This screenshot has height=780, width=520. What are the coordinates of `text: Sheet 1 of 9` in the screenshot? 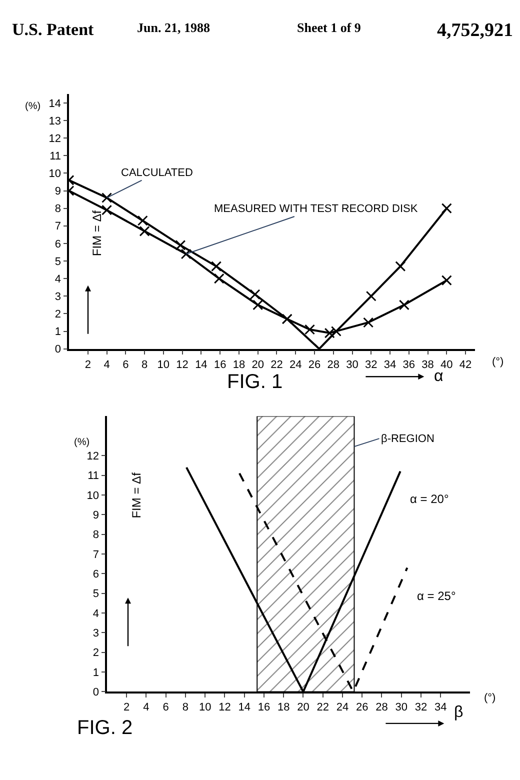 It's located at (329, 27).